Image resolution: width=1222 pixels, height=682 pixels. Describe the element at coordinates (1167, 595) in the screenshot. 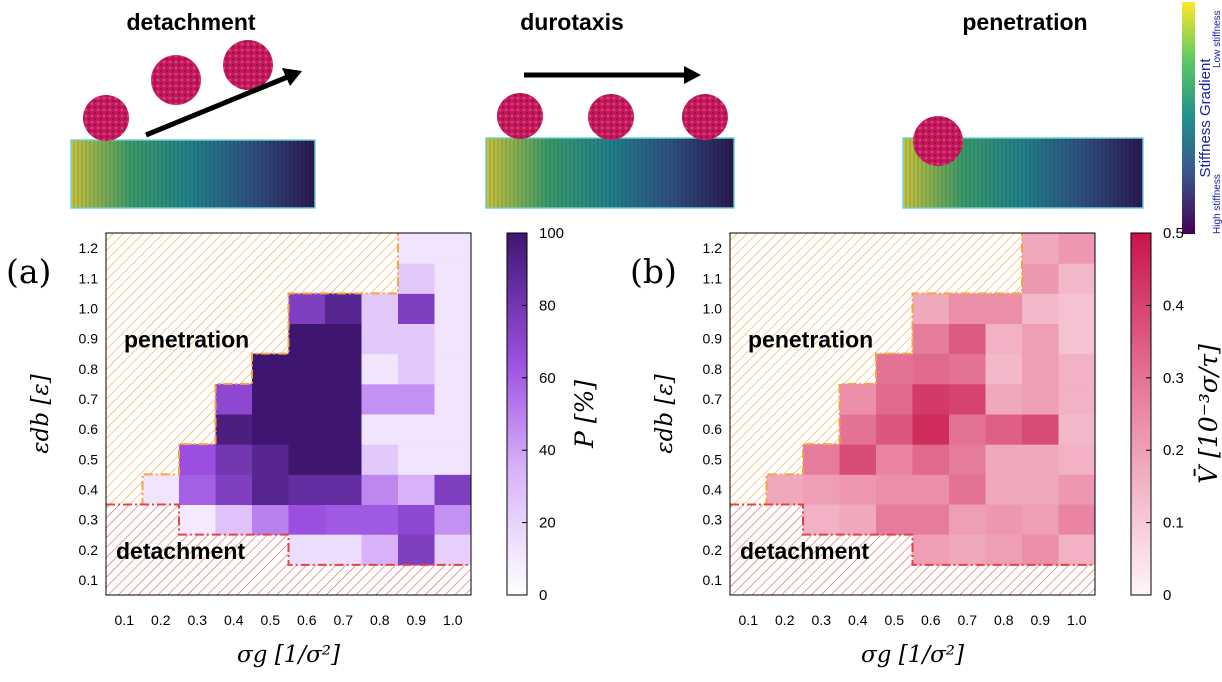

I see `colorbar-tick-label: 0` at that location.